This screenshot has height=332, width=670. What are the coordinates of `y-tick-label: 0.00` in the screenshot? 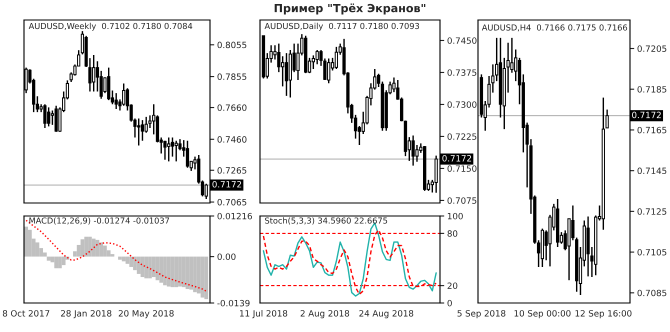 It's located at (227, 256).